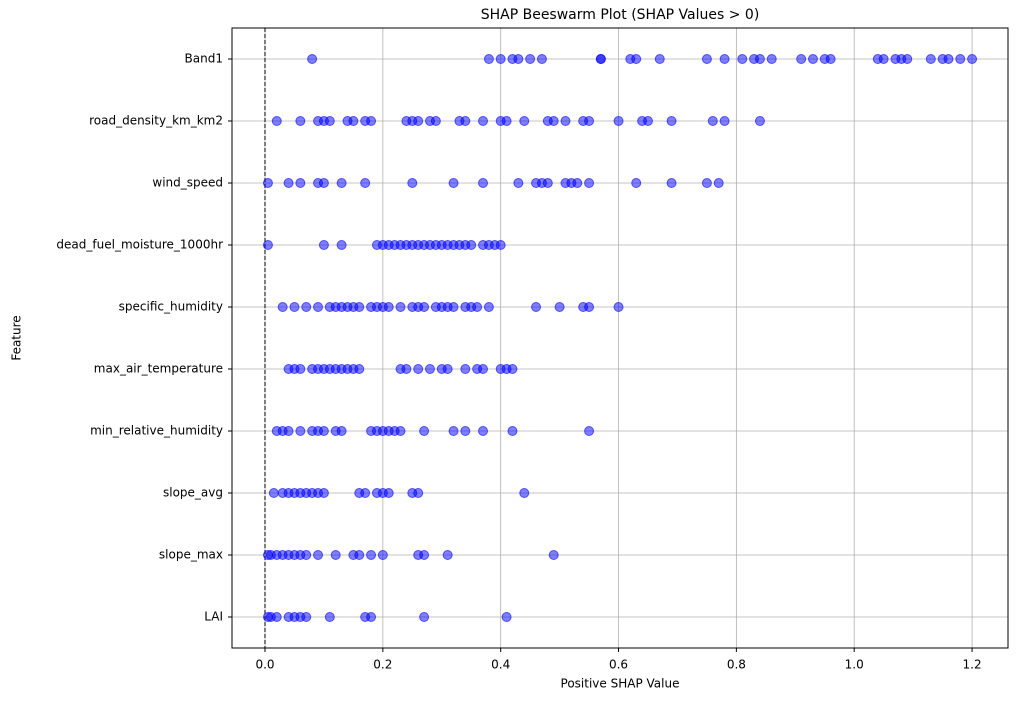  Describe the element at coordinates (193, 493) in the screenshot. I see `y-tick-label: slope_avg` at that location.